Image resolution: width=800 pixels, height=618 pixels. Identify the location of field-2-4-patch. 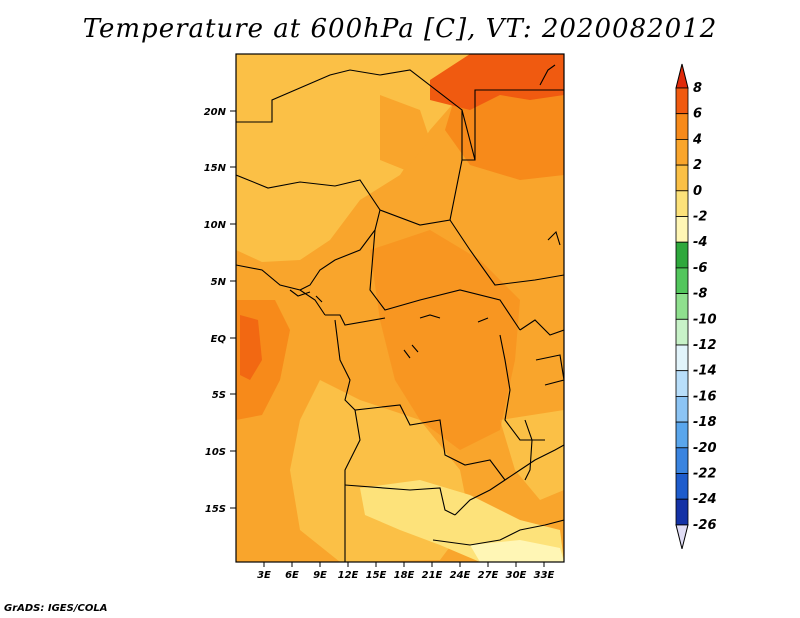
(405, 132).